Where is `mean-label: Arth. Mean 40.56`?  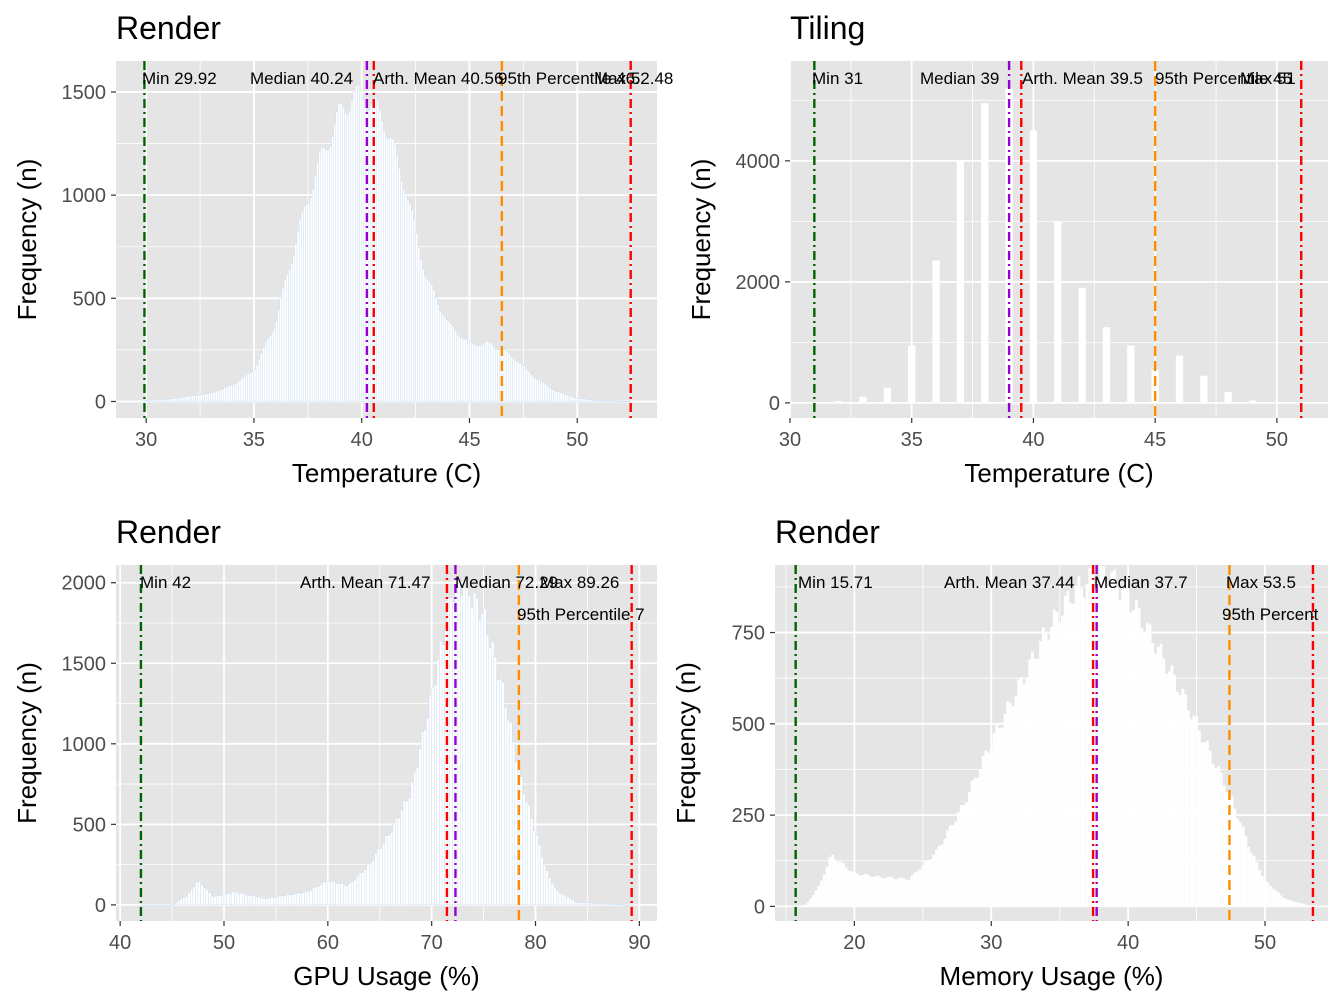 mean-label: Arth. Mean 40.56 is located at coordinates (438, 78).